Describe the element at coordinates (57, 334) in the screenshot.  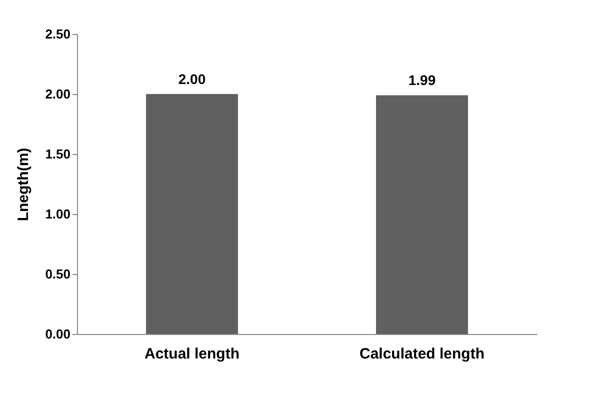
I see `y-tick-label: 0.00` at that location.